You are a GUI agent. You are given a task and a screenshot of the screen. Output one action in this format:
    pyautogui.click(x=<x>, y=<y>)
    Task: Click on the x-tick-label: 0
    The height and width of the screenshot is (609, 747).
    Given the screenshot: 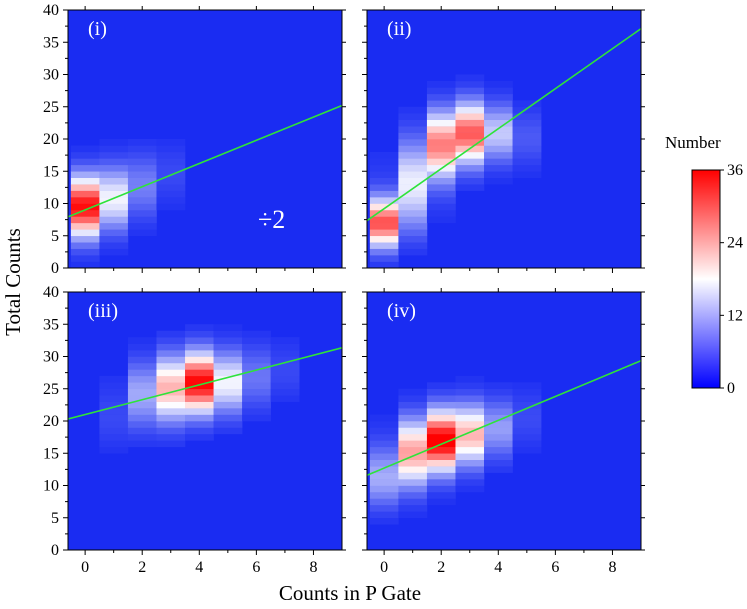 What is the action you would take?
    pyautogui.click(x=85, y=567)
    